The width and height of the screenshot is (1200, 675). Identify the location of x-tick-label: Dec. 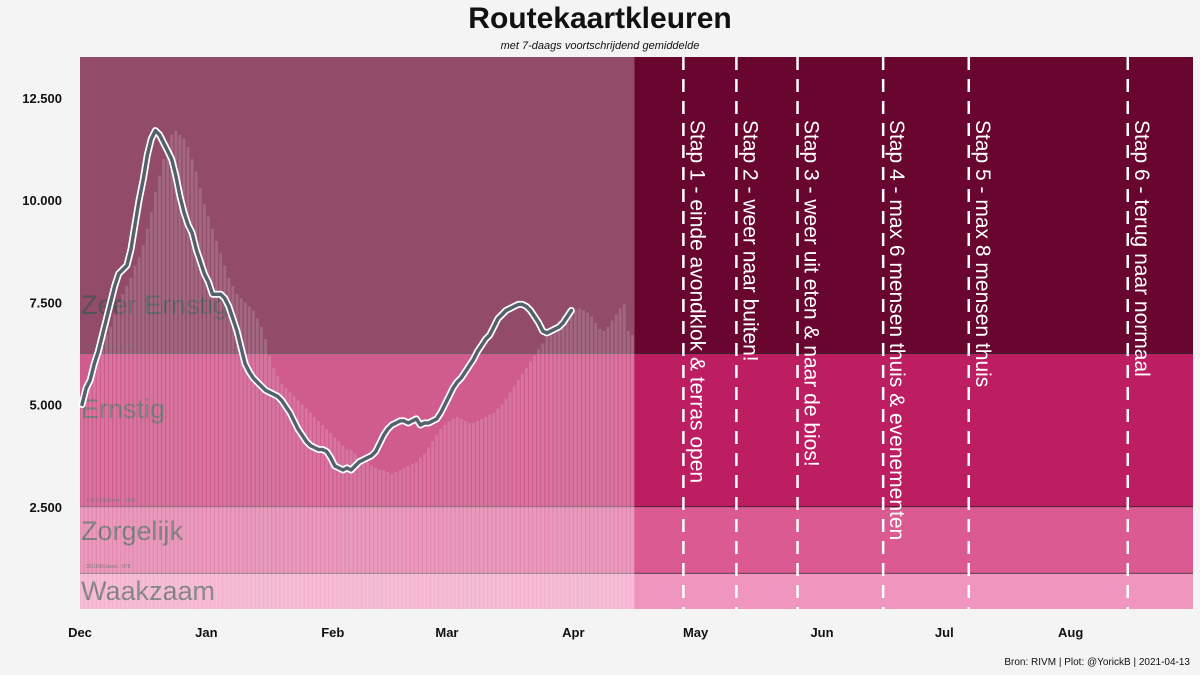
(80, 632).